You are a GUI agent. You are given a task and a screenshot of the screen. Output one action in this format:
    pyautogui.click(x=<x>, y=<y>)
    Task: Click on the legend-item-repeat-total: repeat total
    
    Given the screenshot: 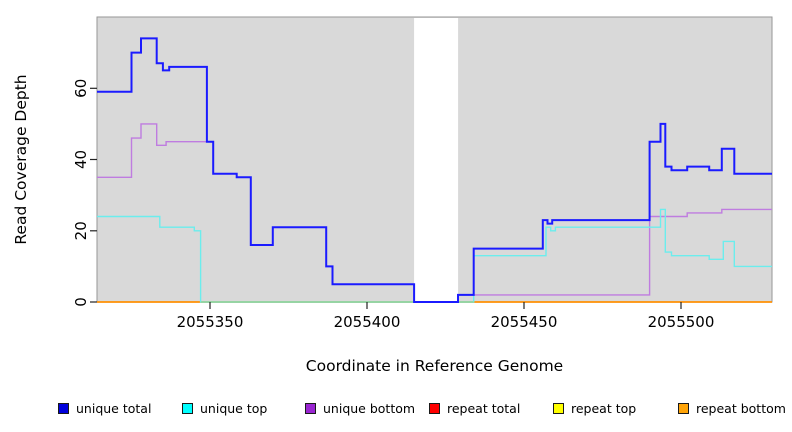 What is the action you would take?
    pyautogui.click(x=474, y=408)
    